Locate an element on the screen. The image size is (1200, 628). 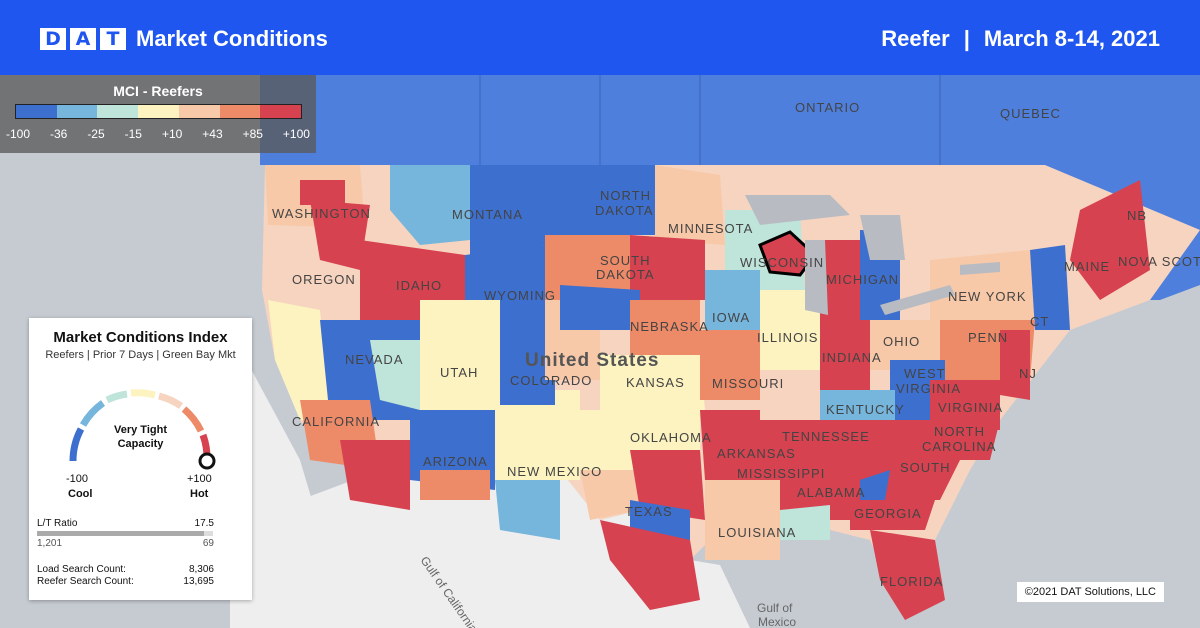
region-north-dakota is located at coordinates (612, 200).